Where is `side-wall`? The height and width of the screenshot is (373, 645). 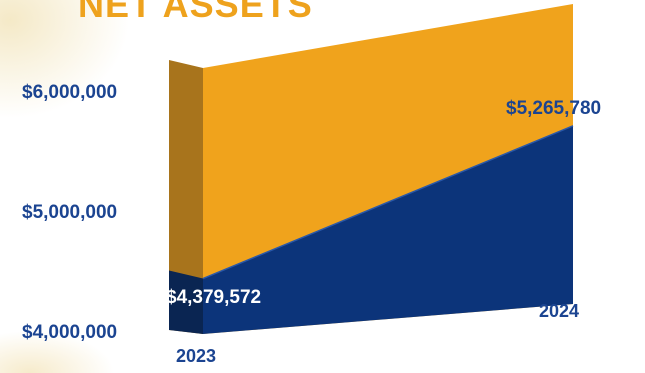
side-wall is located at coordinates (186, 197).